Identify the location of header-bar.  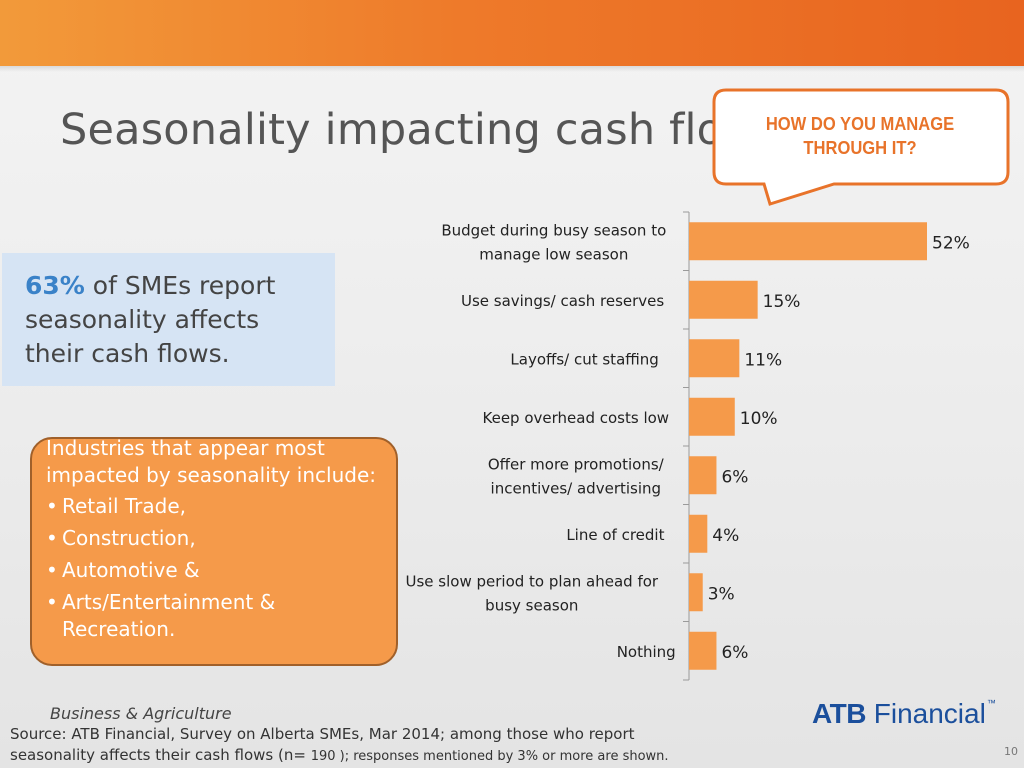
(512, 36).